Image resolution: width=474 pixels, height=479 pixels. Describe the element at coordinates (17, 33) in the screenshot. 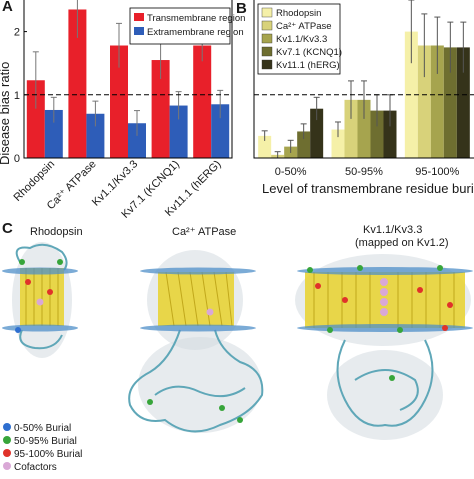

I see `y-tick-label: 2` at that location.